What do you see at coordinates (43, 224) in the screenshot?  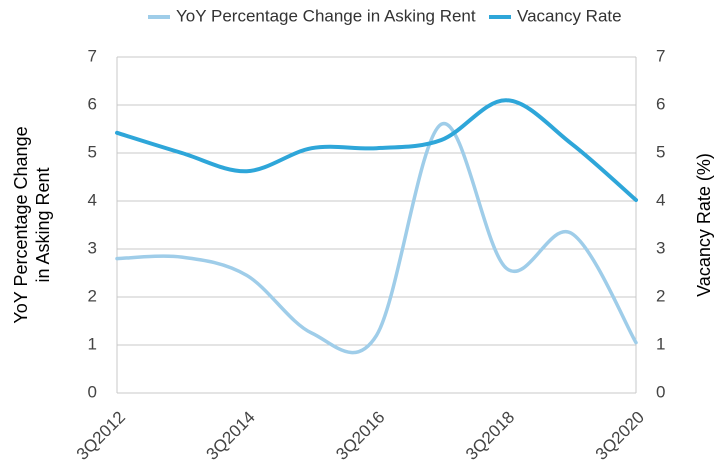 I see `y-axis-label: in Asking Rent` at bounding box center [43, 224].